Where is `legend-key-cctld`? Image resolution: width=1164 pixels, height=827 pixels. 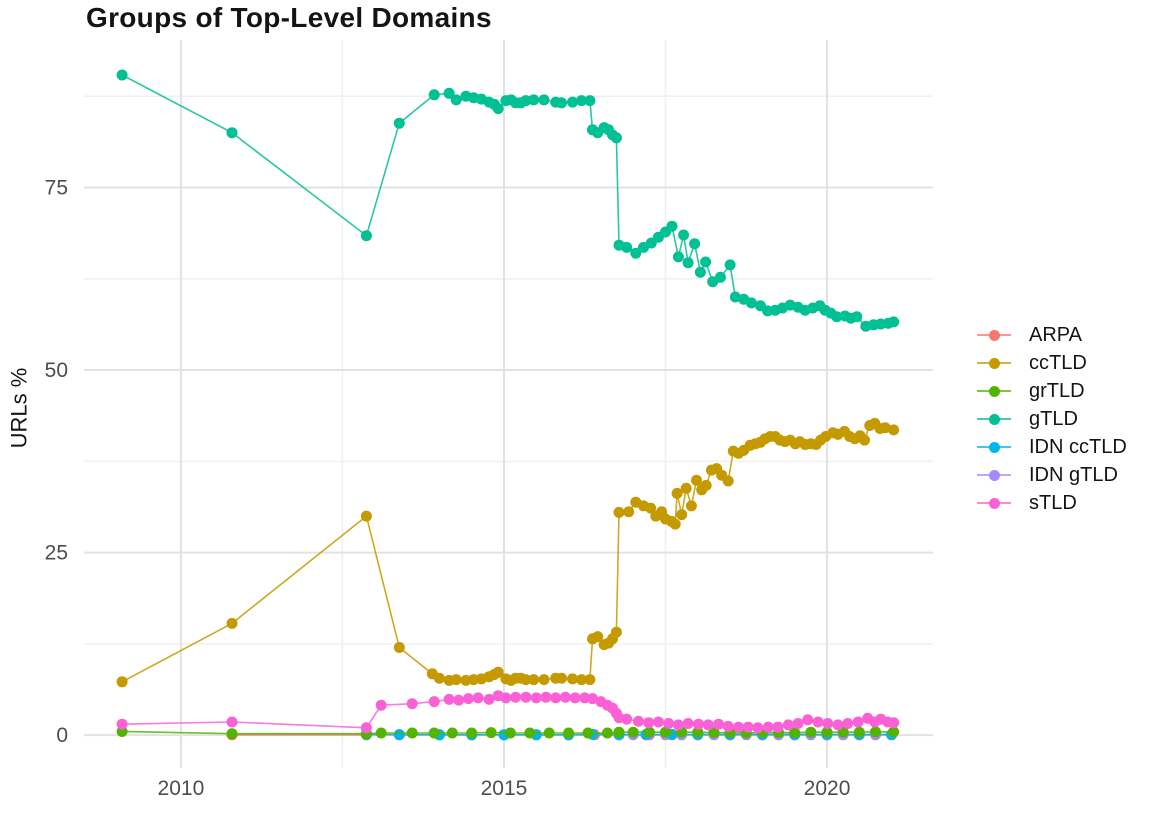 legend-key-cctld is located at coordinates (994, 363).